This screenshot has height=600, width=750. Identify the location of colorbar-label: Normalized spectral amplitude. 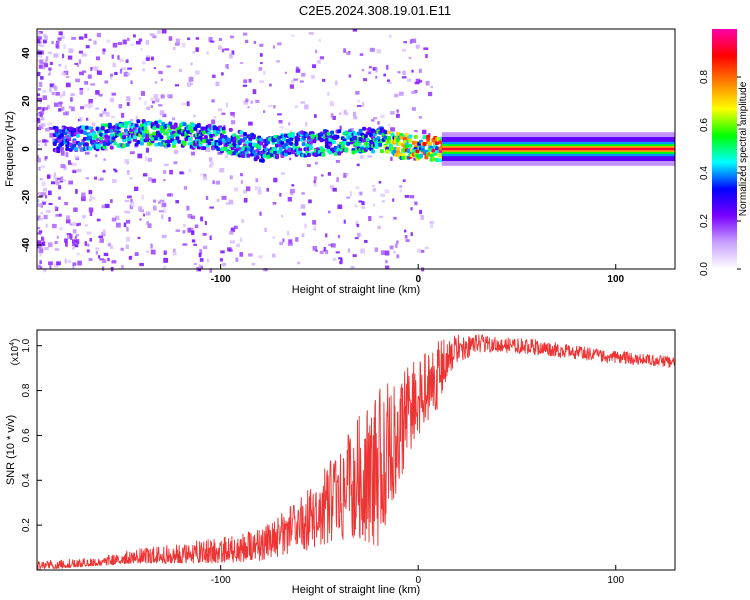
(743, 148).